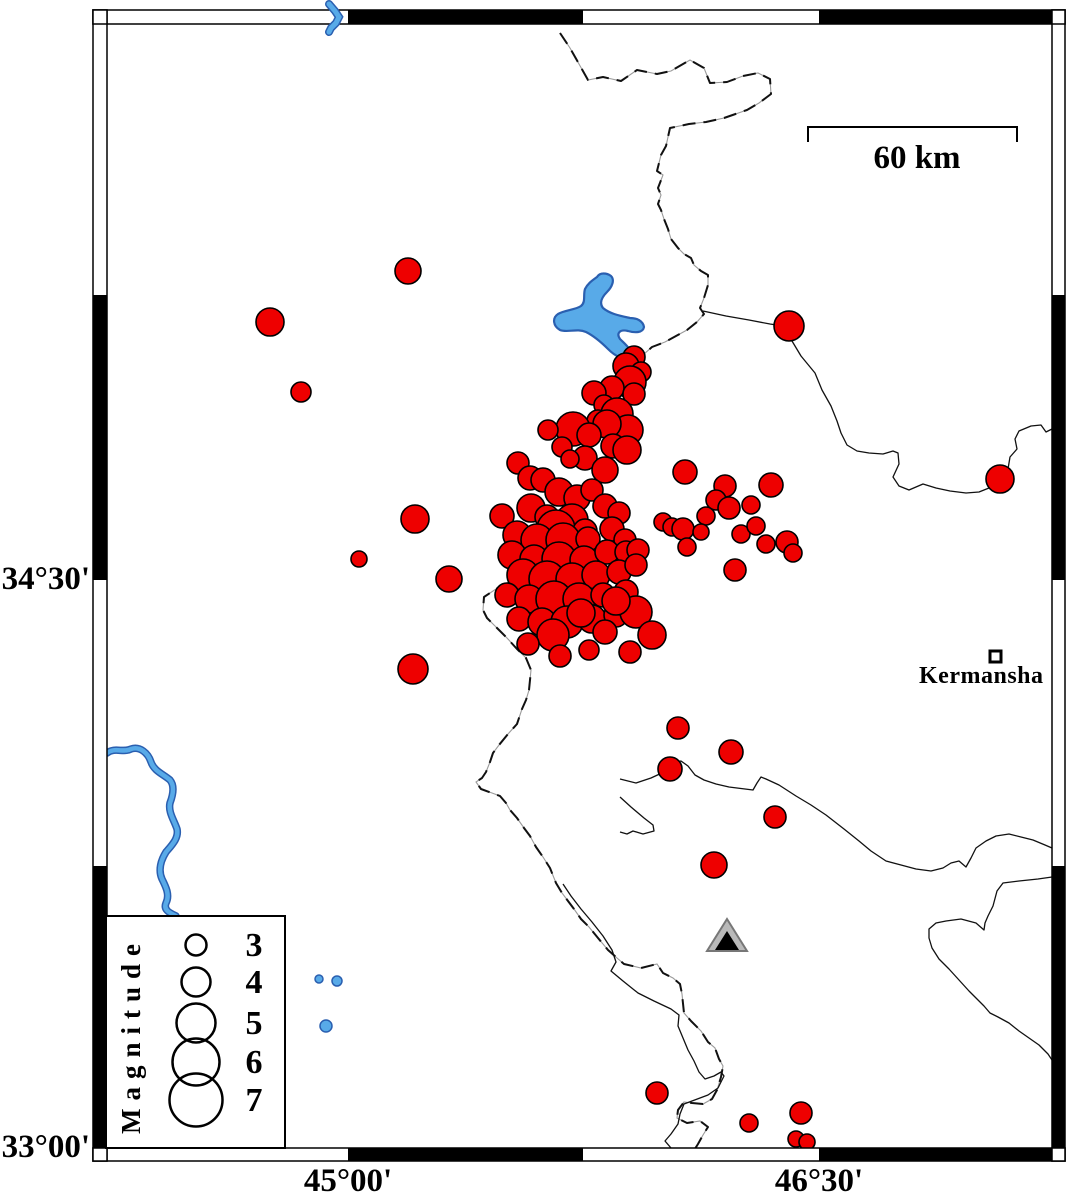  I want to click on station-triangle-inner-icon, so click(727, 940).